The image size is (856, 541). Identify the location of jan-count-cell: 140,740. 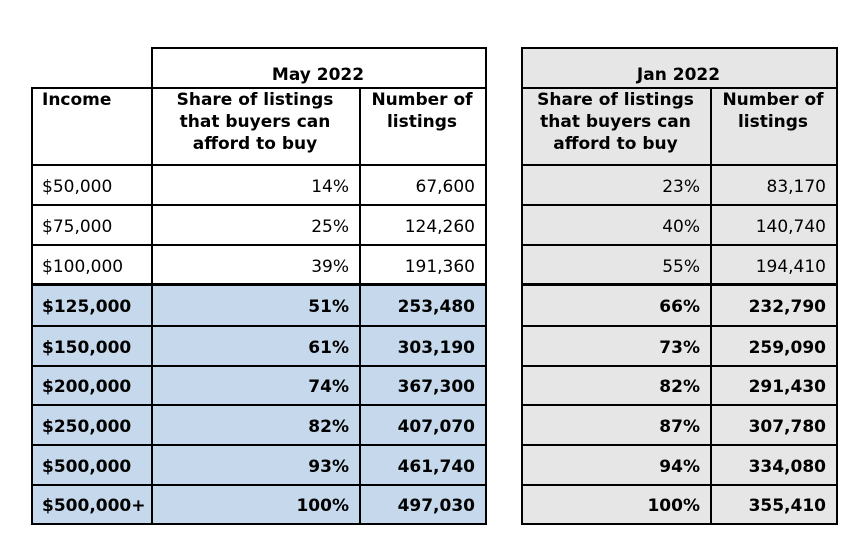
(790, 227).